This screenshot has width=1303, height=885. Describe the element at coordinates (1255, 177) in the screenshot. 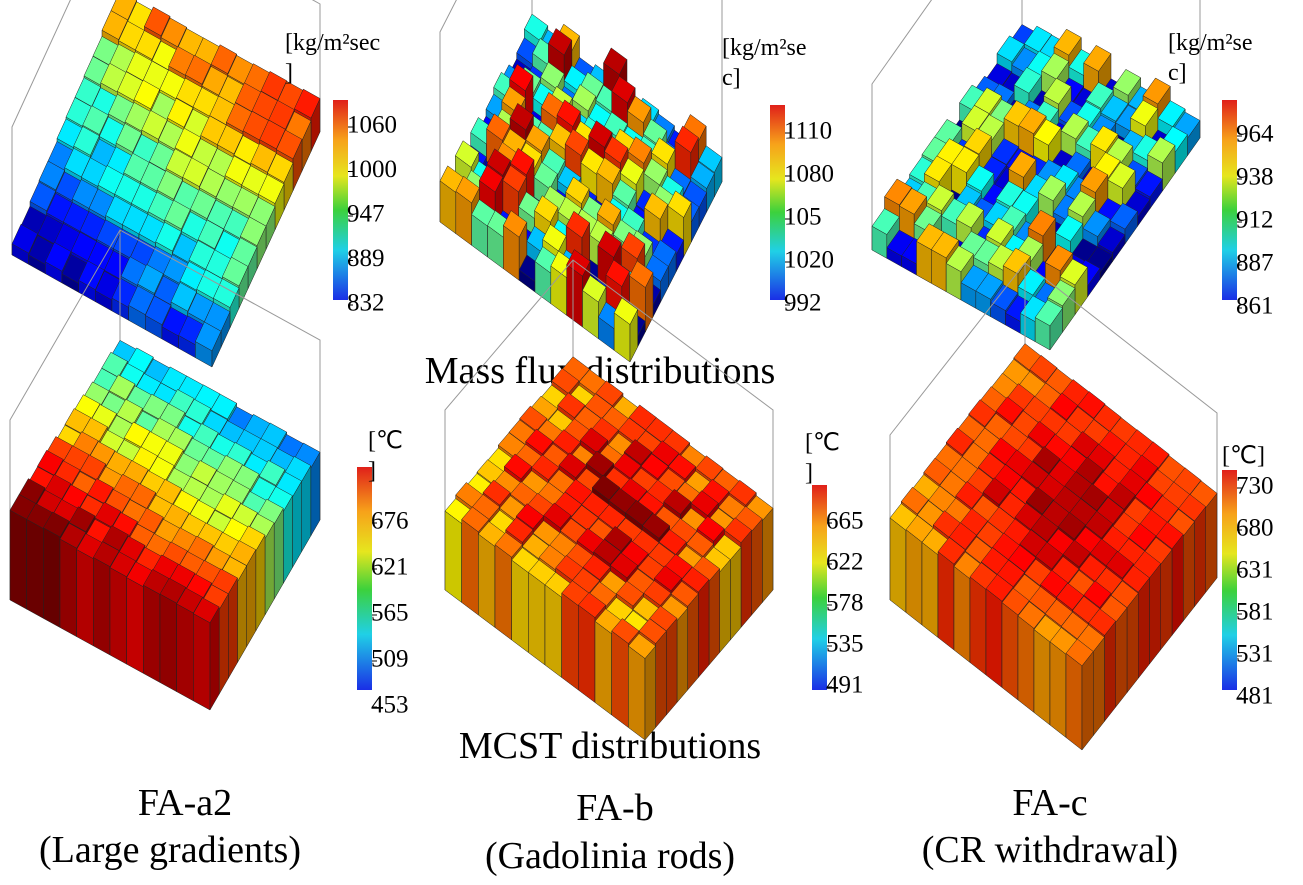

I see `colorbar-tick-label: 938` at that location.